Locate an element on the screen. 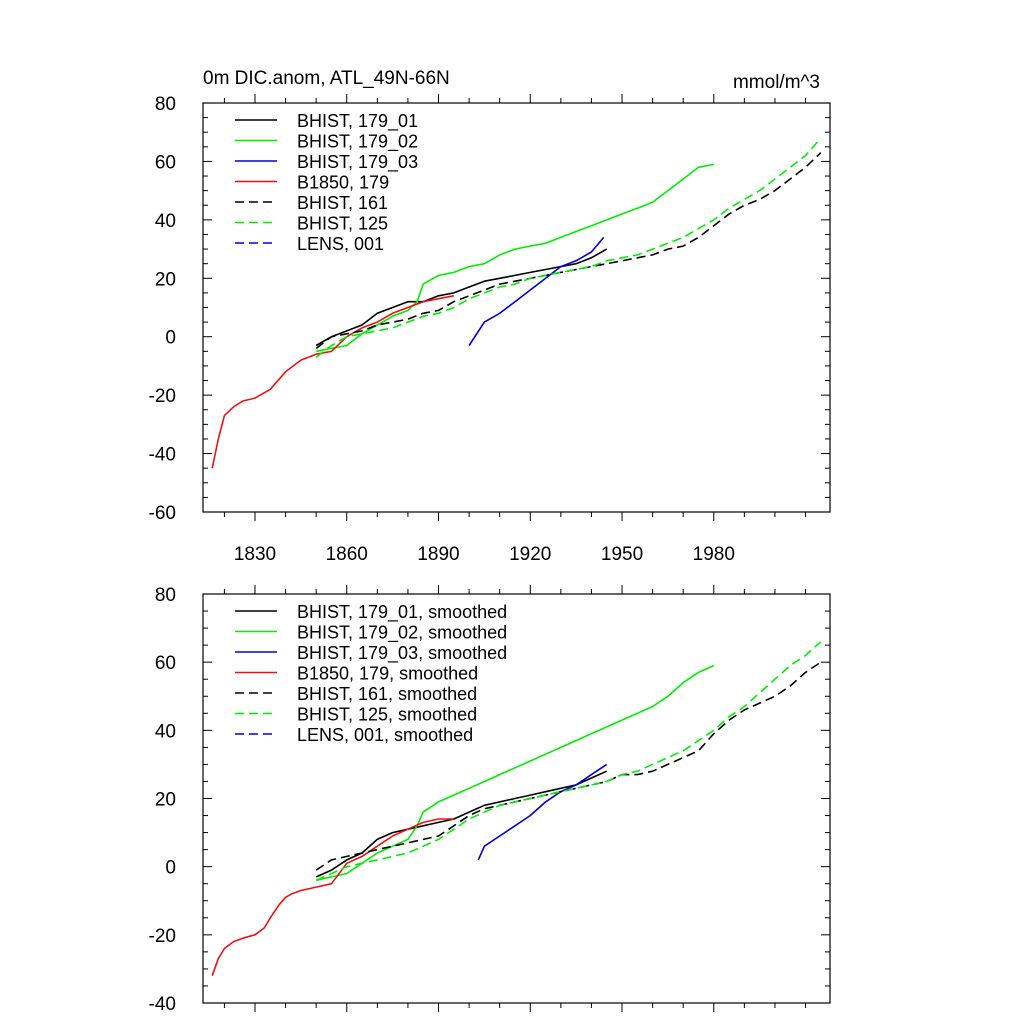  legend-label: LENS, 001, smoothed is located at coordinates (385, 735).